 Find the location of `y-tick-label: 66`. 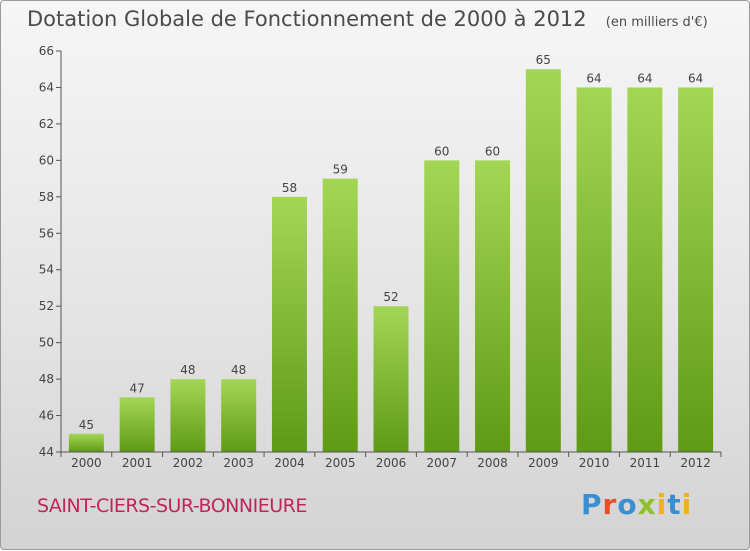

y-tick-label: 66 is located at coordinates (46, 51).